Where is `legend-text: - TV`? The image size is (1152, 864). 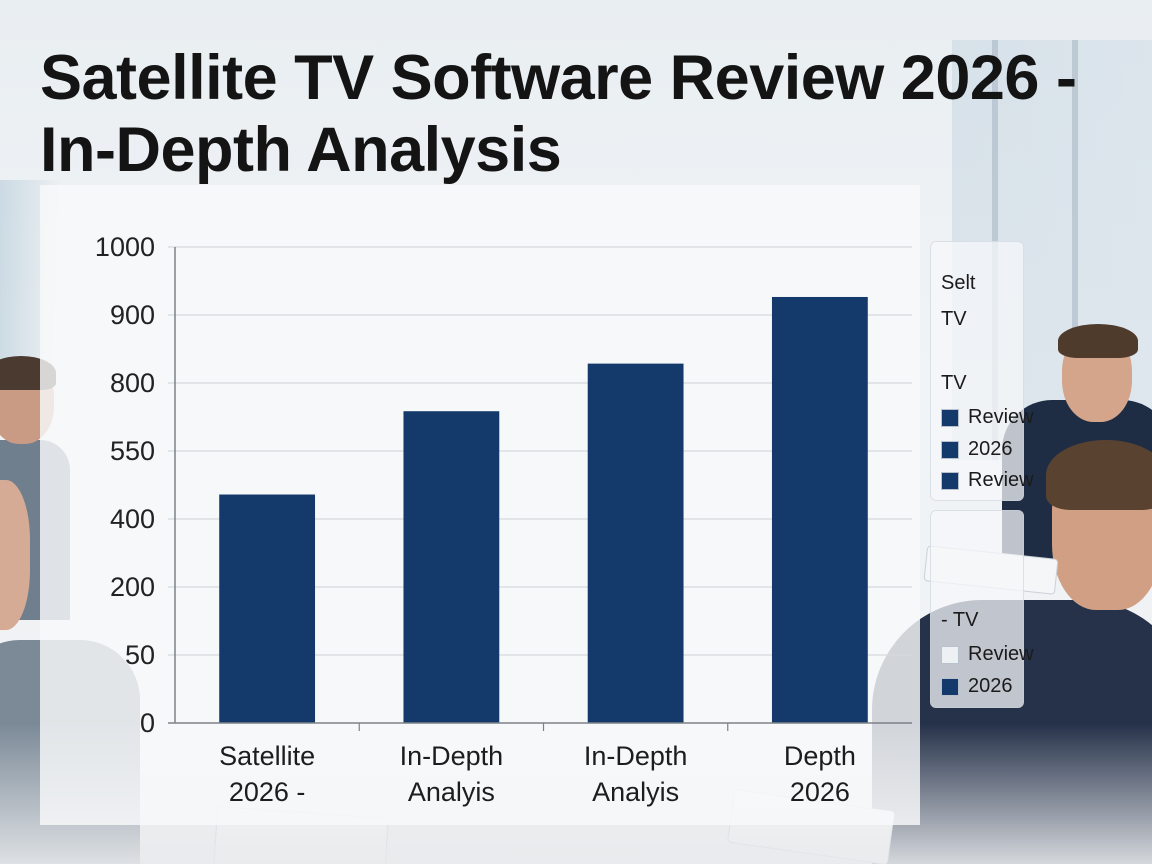
legend-text: - TV is located at coordinates (960, 620).